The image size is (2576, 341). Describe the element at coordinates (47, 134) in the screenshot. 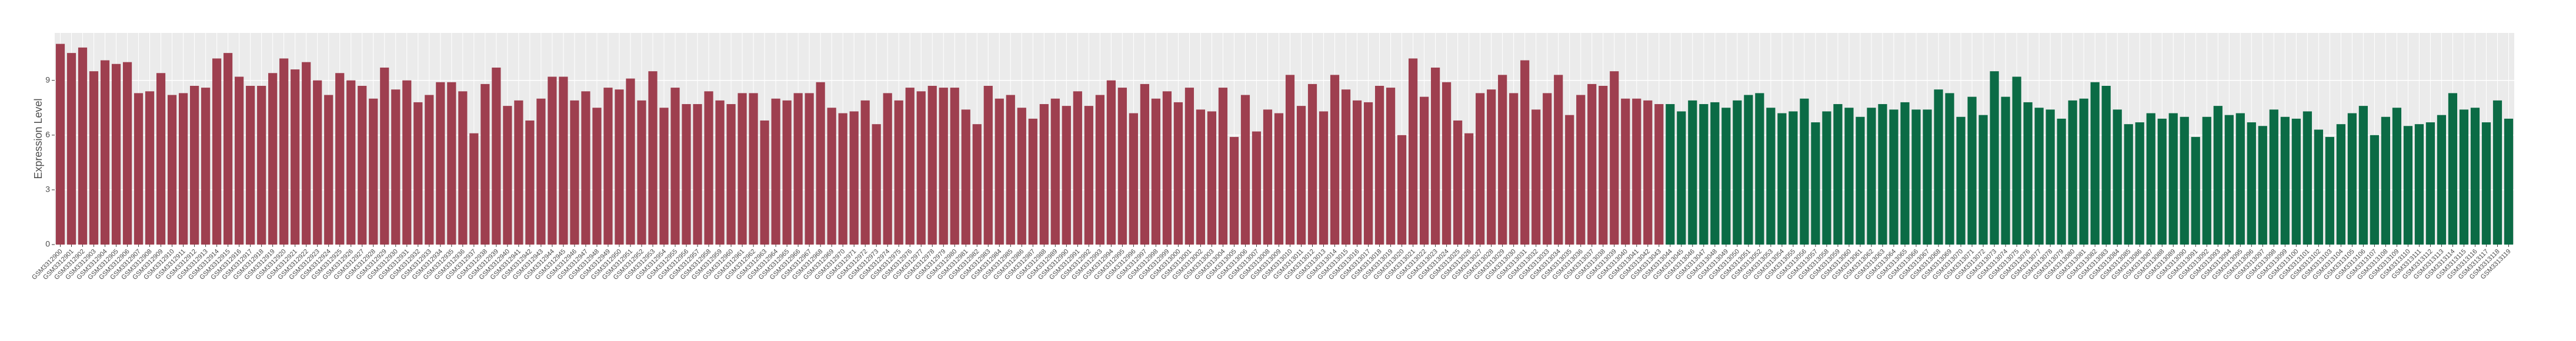

I see `y-tick-label: 6` at that location.